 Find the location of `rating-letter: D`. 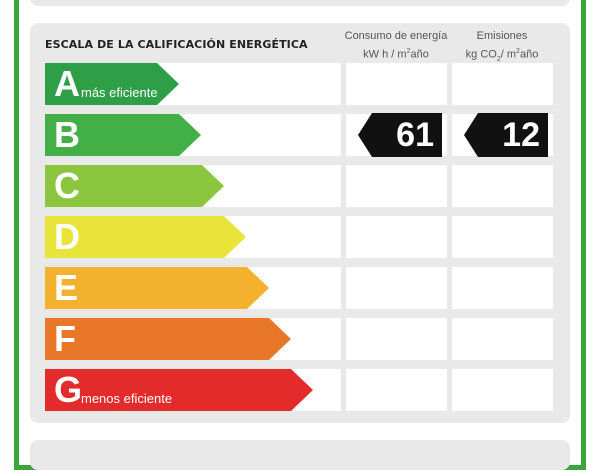

rating-letter: D is located at coordinates (67, 236).